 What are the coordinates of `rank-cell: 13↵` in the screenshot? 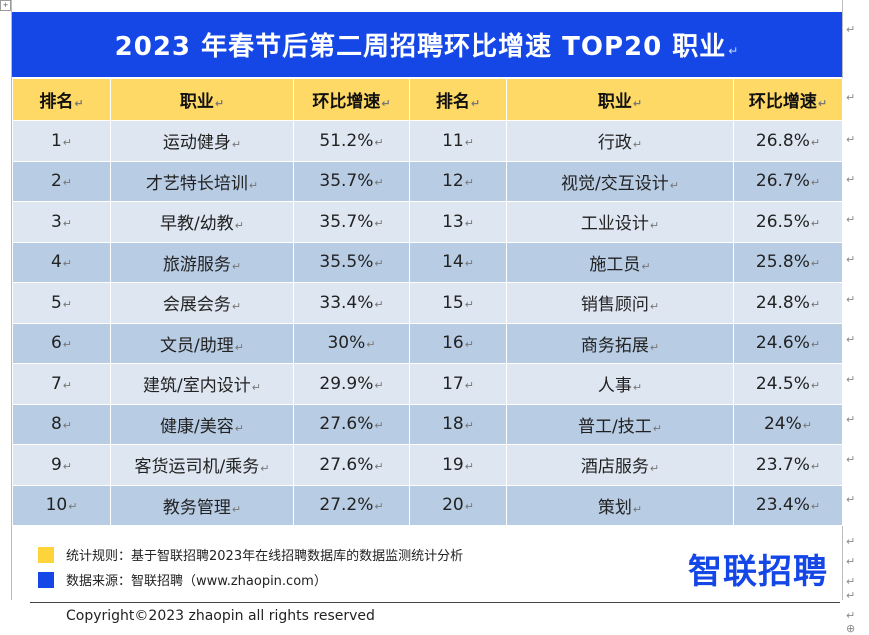 It's located at (458, 222).